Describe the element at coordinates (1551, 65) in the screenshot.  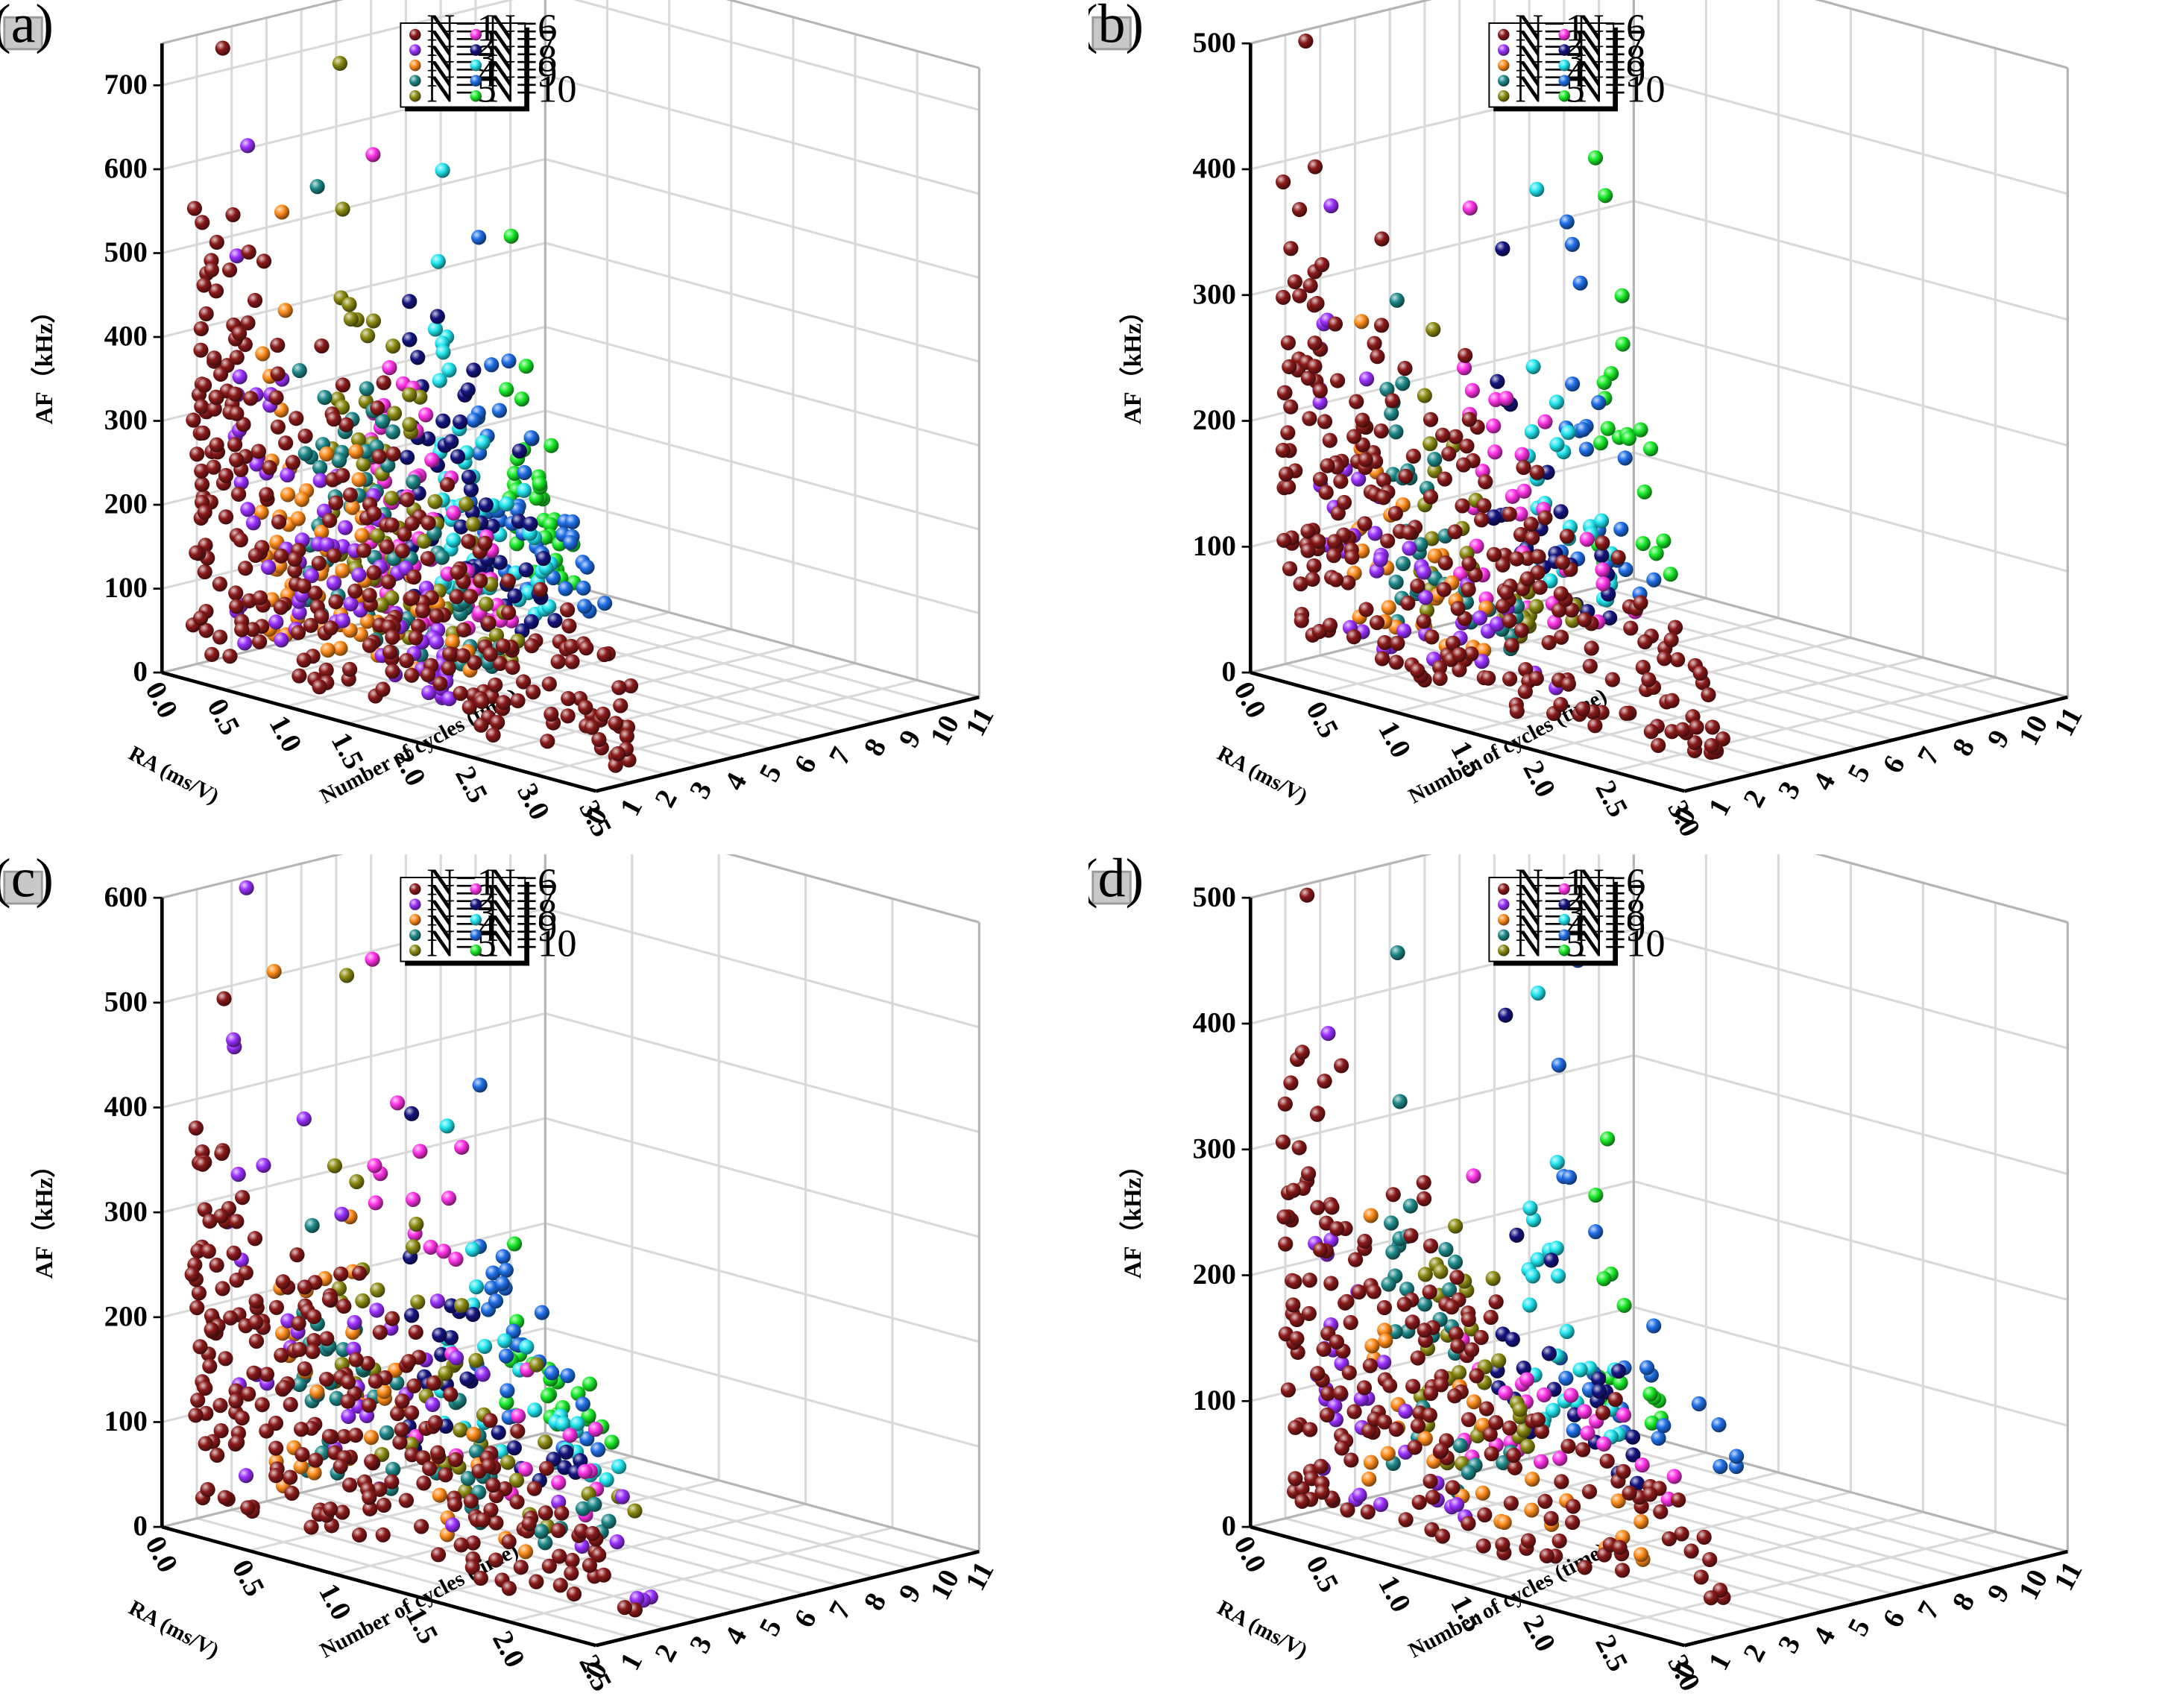
I see `legend-box` at that location.